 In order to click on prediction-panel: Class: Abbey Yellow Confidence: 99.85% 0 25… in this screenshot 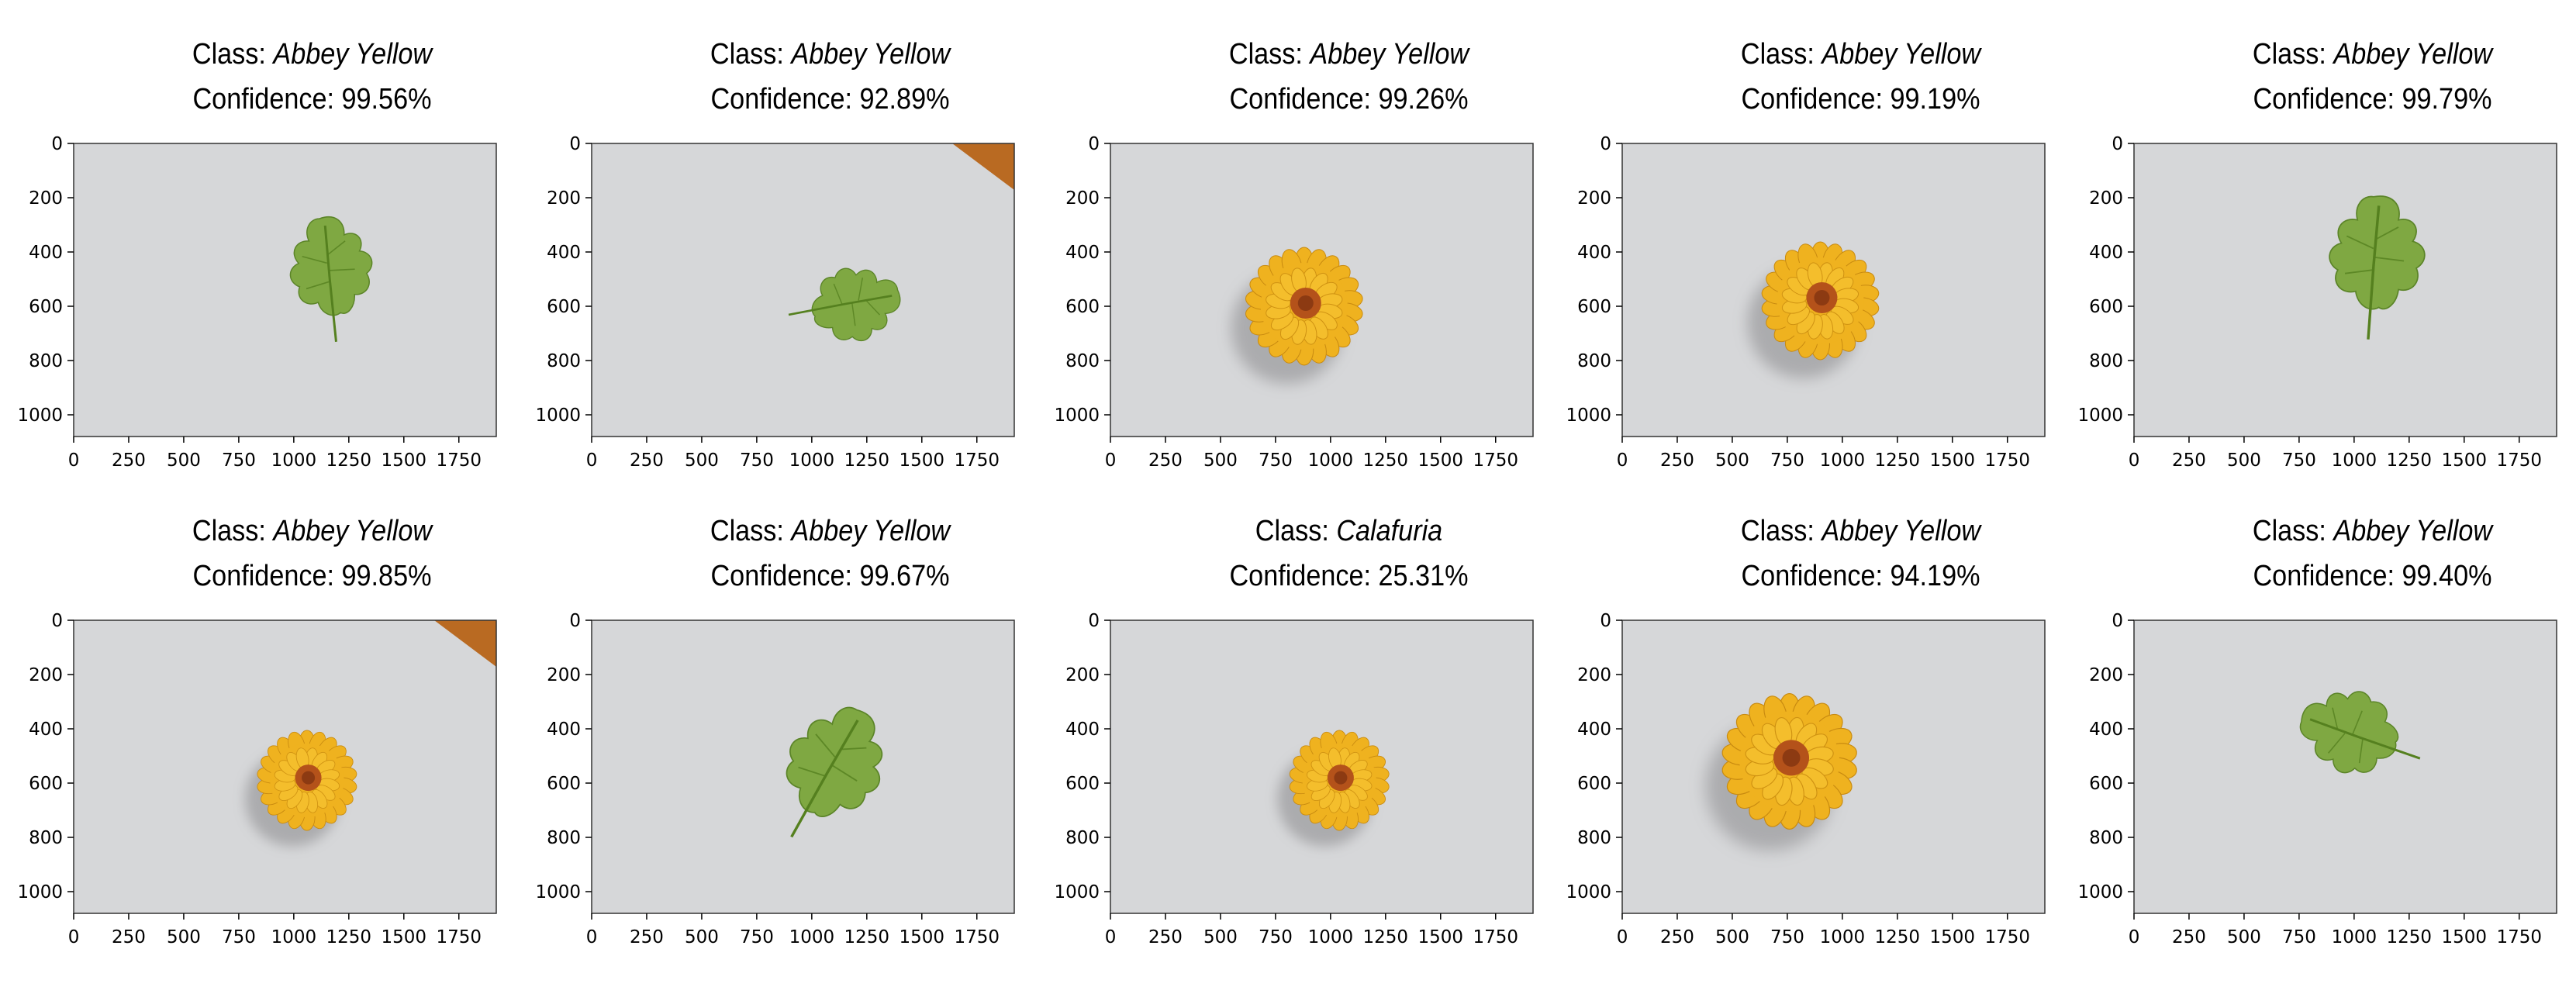, I will do `click(301, 743)`.